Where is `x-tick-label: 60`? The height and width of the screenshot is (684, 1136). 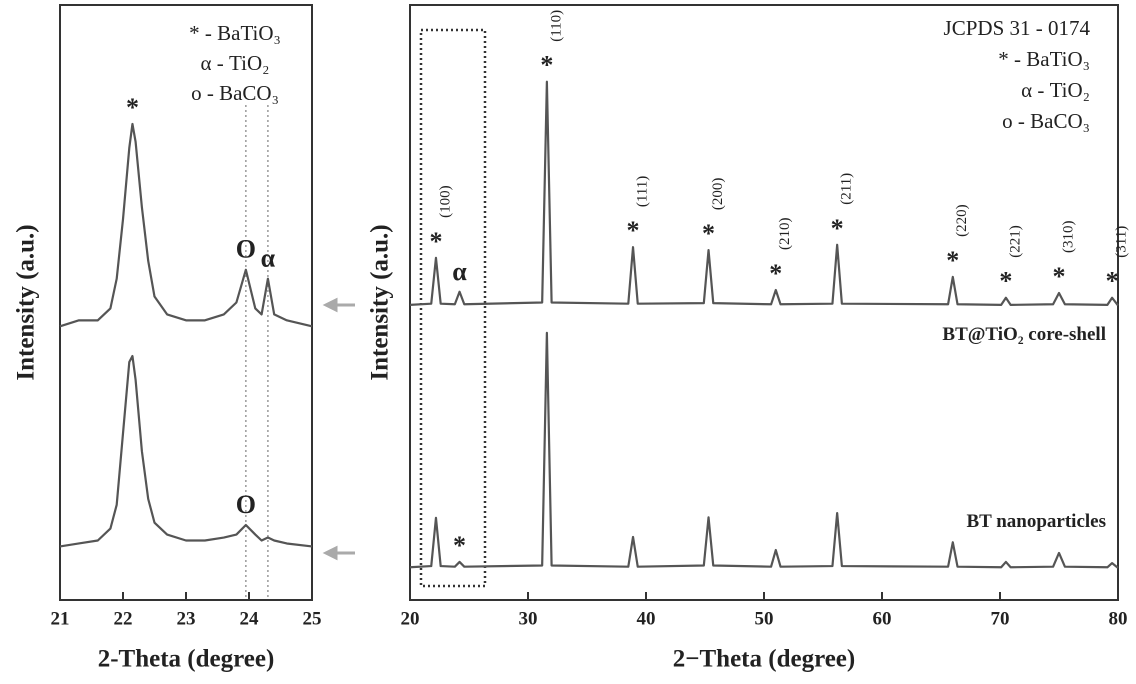
x-tick-label: 60 is located at coordinates (882, 618).